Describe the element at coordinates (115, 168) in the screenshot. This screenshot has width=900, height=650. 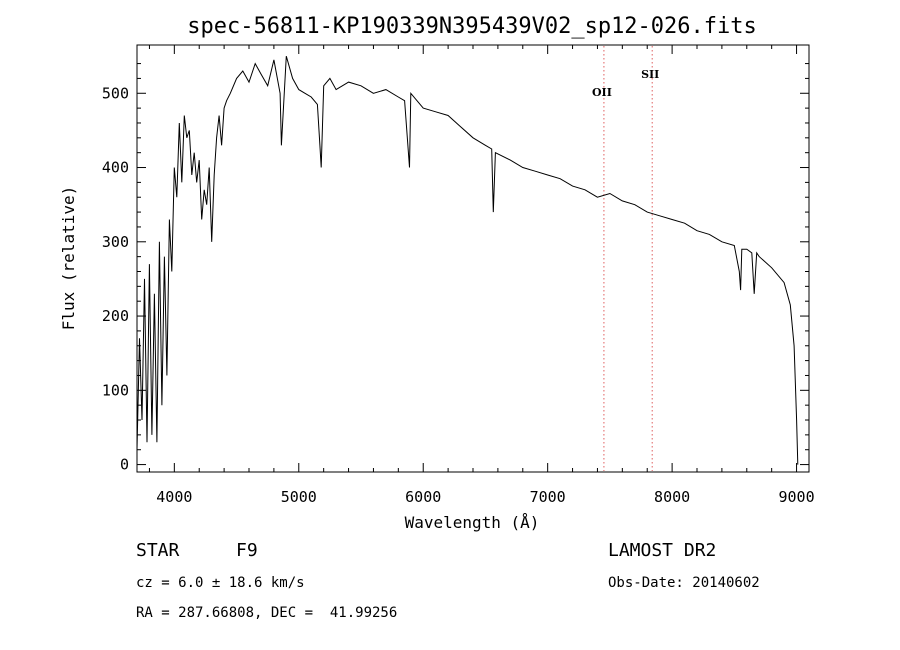
I see `y-tick-label: 400` at that location.